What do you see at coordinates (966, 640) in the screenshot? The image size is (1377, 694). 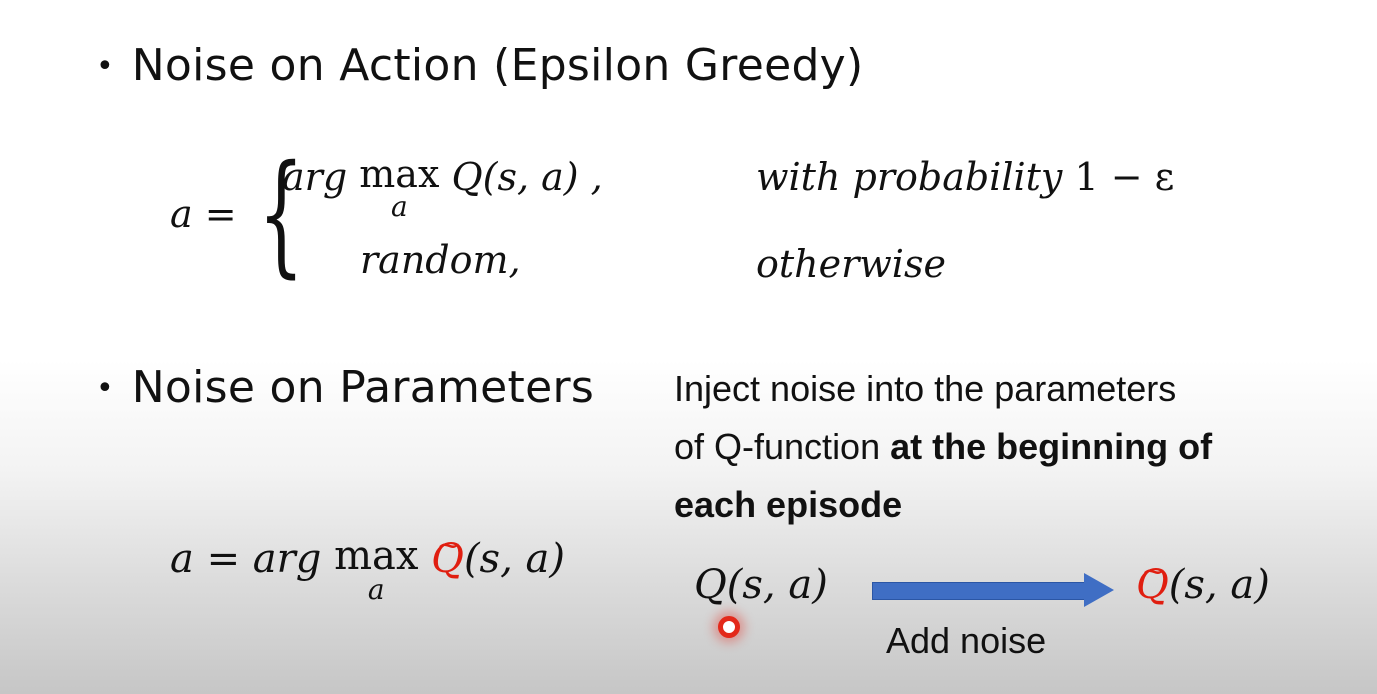 I see `add-noise-label: Add noise` at bounding box center [966, 640].